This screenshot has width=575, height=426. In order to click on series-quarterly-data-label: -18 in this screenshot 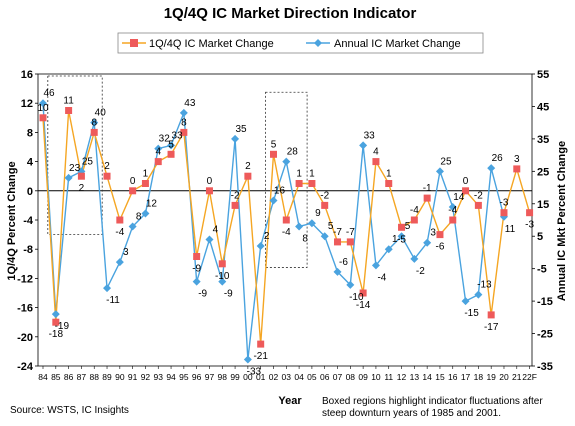, I will do `click(56, 334)`.